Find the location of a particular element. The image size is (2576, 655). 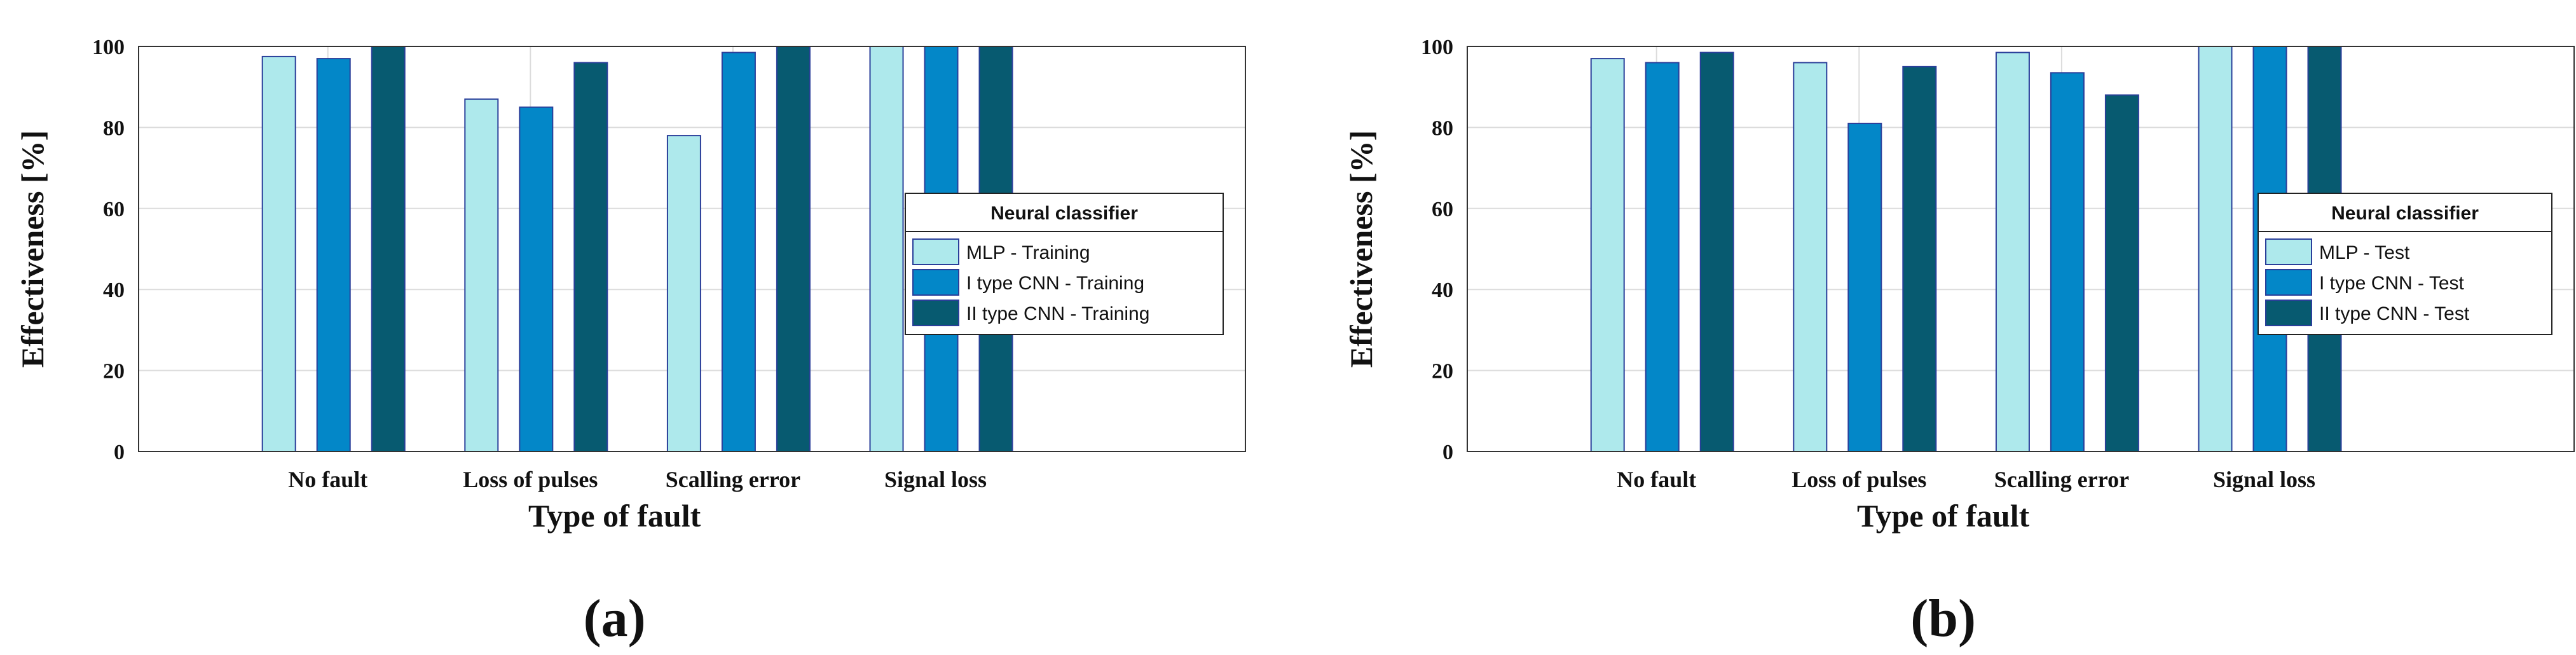

bar-i-type-cnn-training-loss-of-pulses is located at coordinates (536, 279).